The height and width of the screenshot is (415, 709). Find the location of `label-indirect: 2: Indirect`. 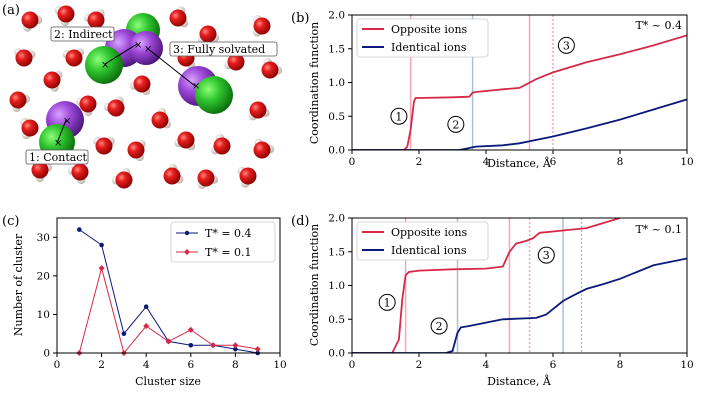

label-indirect: 2: Indirect is located at coordinates (83, 34).